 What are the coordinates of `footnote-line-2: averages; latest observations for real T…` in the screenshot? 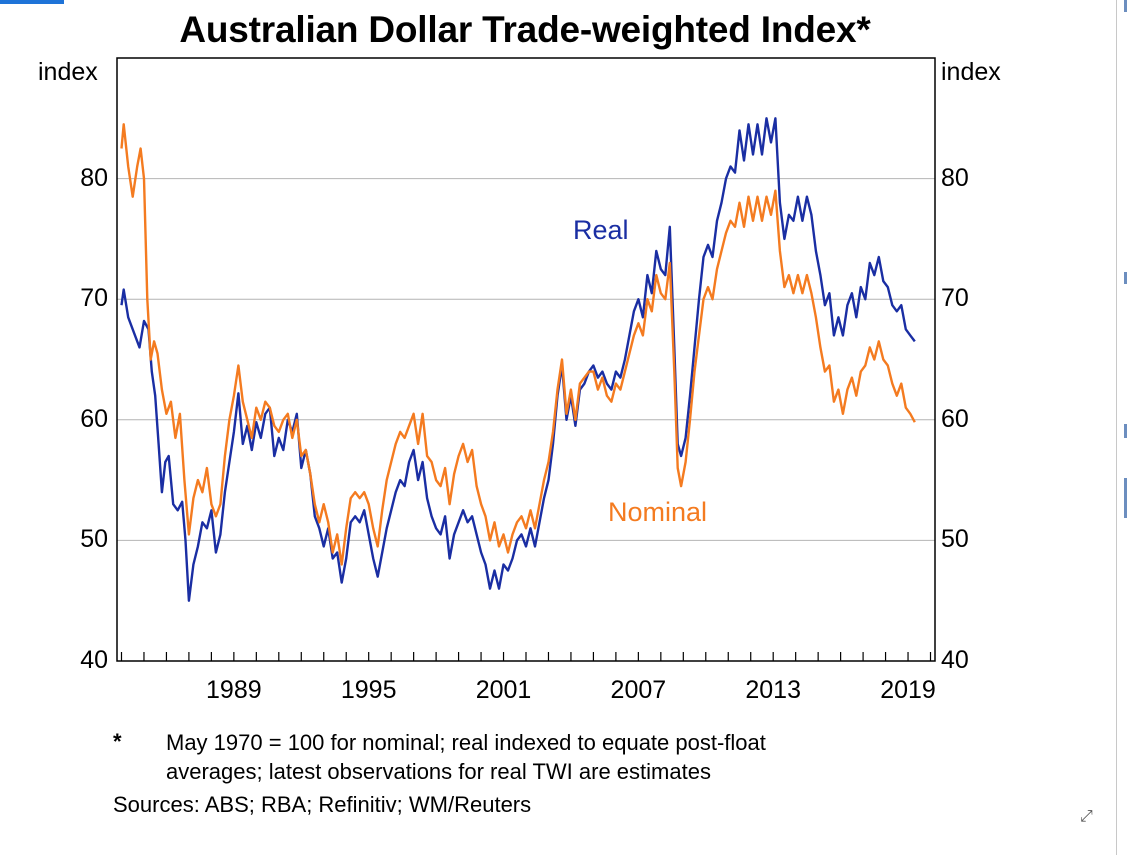 It's located at (438, 771).